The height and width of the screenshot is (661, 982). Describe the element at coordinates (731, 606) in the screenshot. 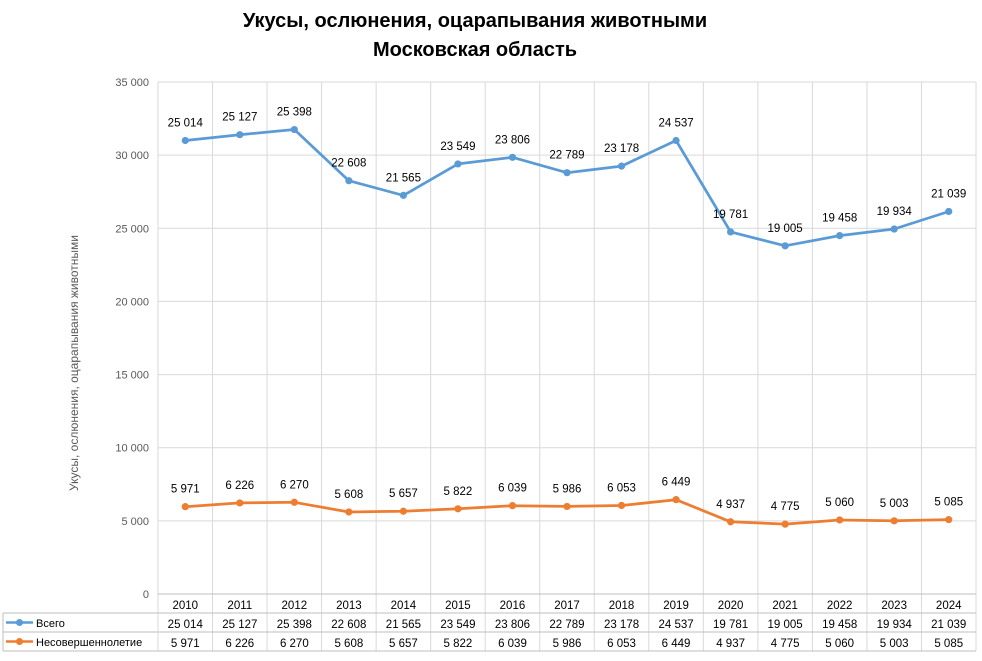

I see `x-tick-label: 2020` at that location.